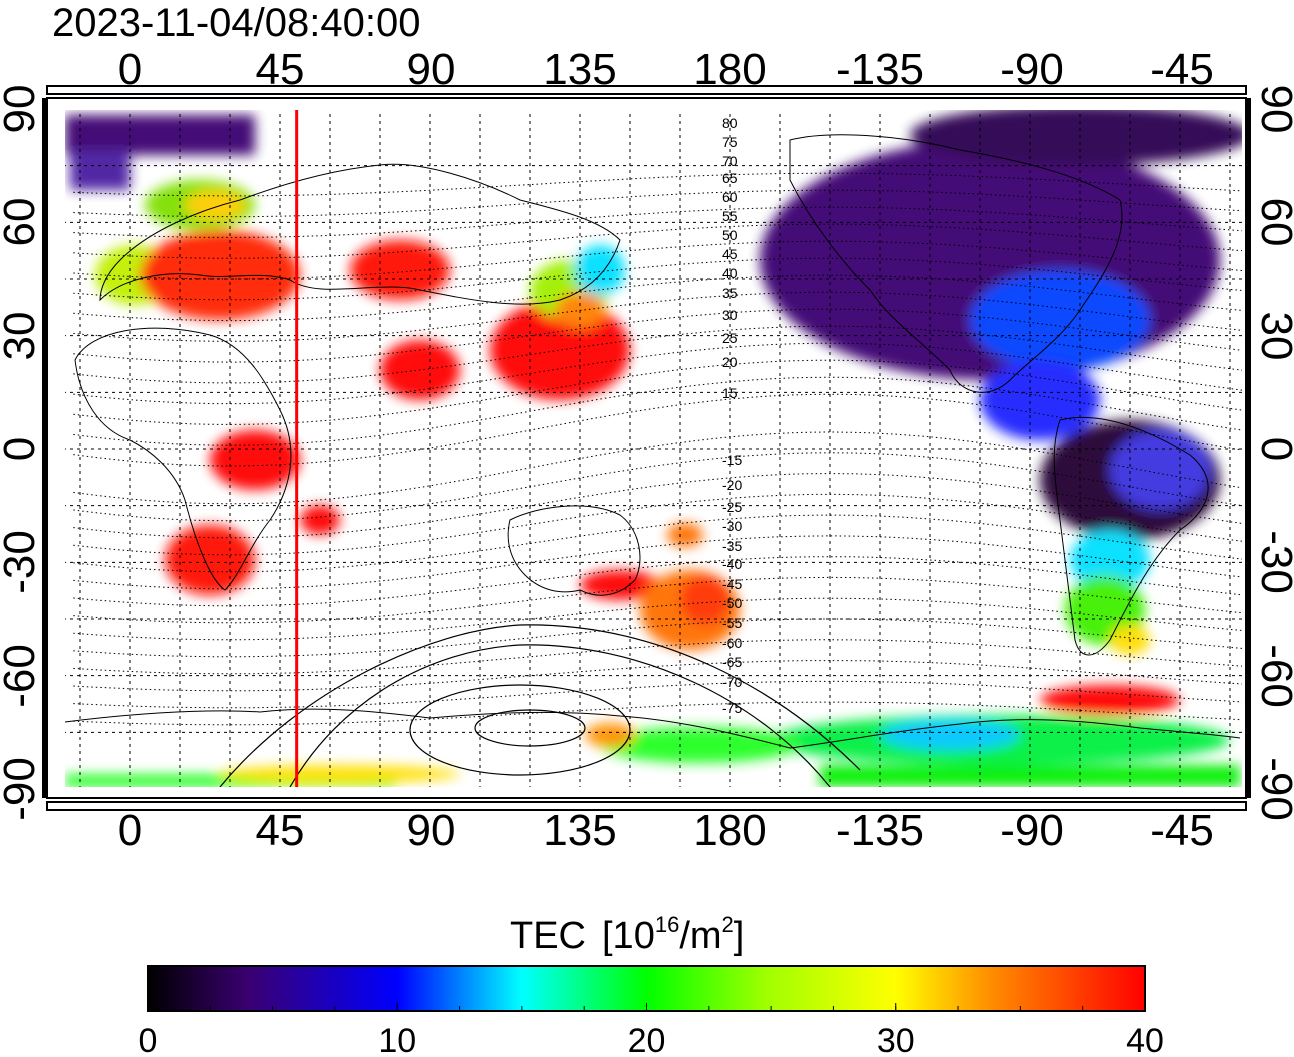  I want to click on x-tick-top: 135, so click(579, 69).